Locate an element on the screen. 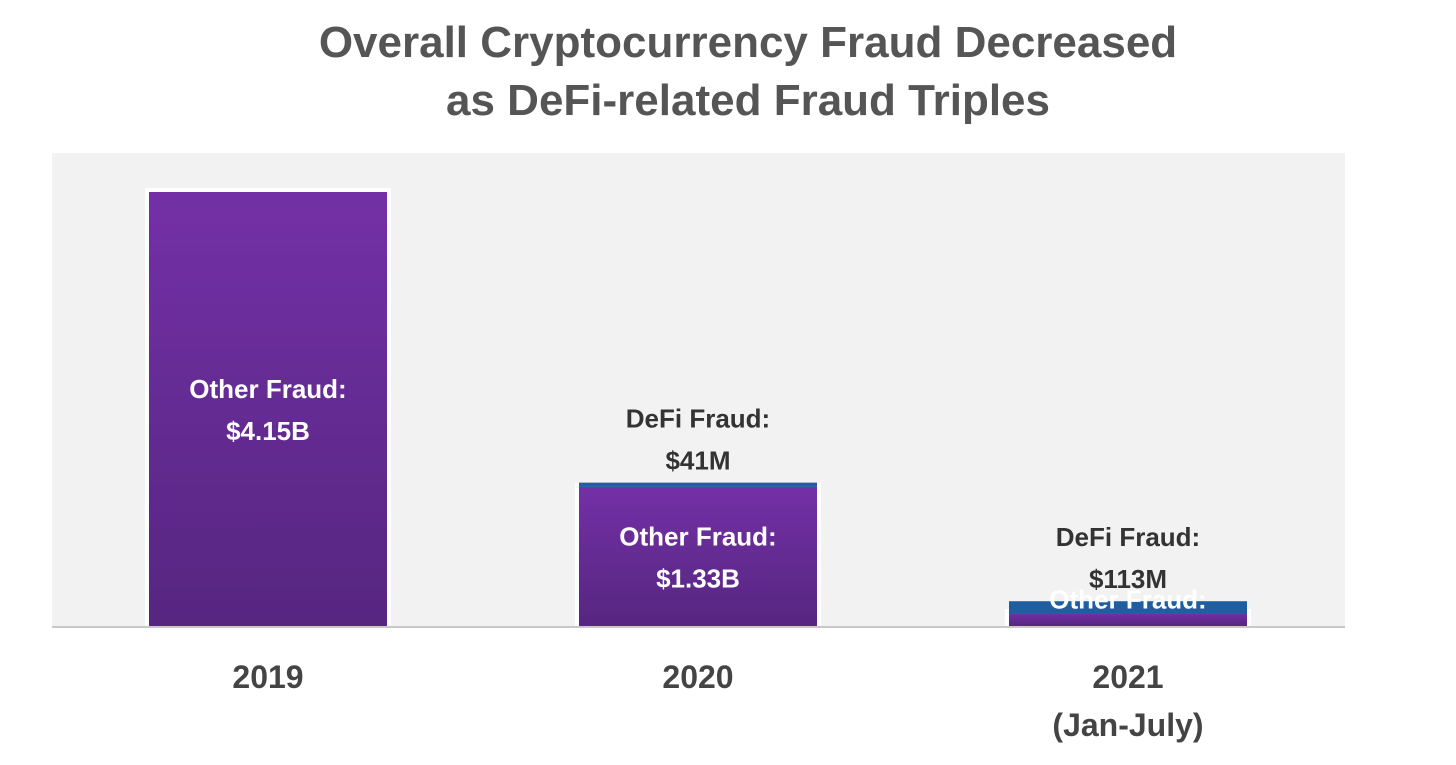 This screenshot has width=1456, height=765. bar-other-fraud-2021 is located at coordinates (1128, 619).